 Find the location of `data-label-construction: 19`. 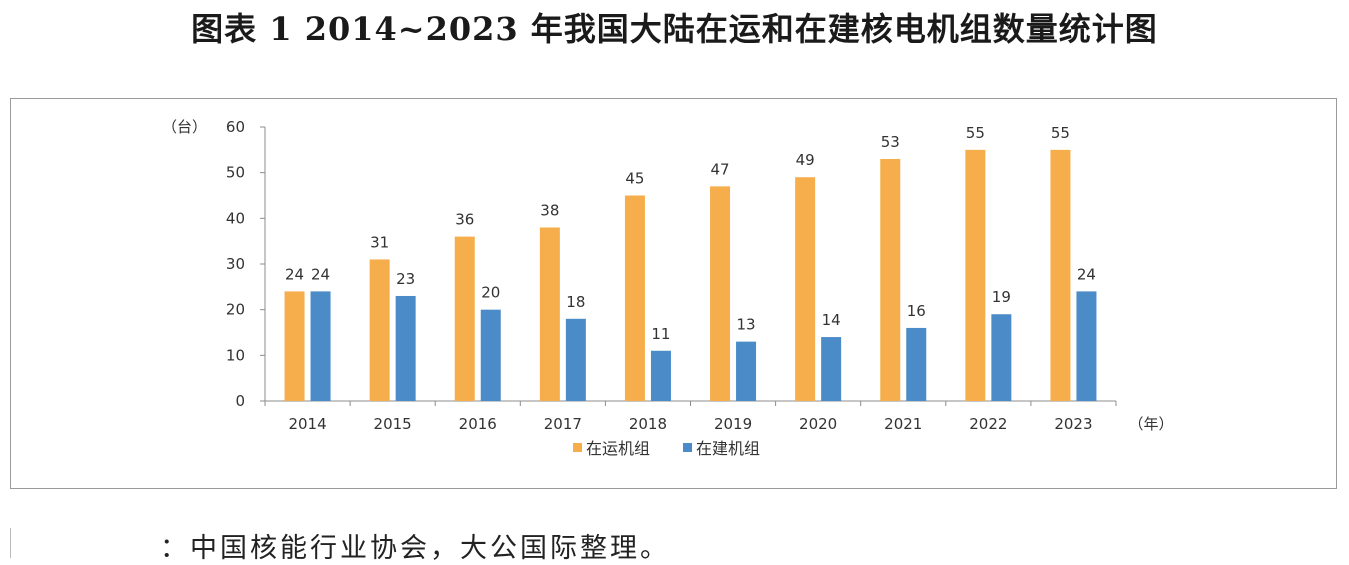

data-label-construction: 19 is located at coordinates (1001, 297).